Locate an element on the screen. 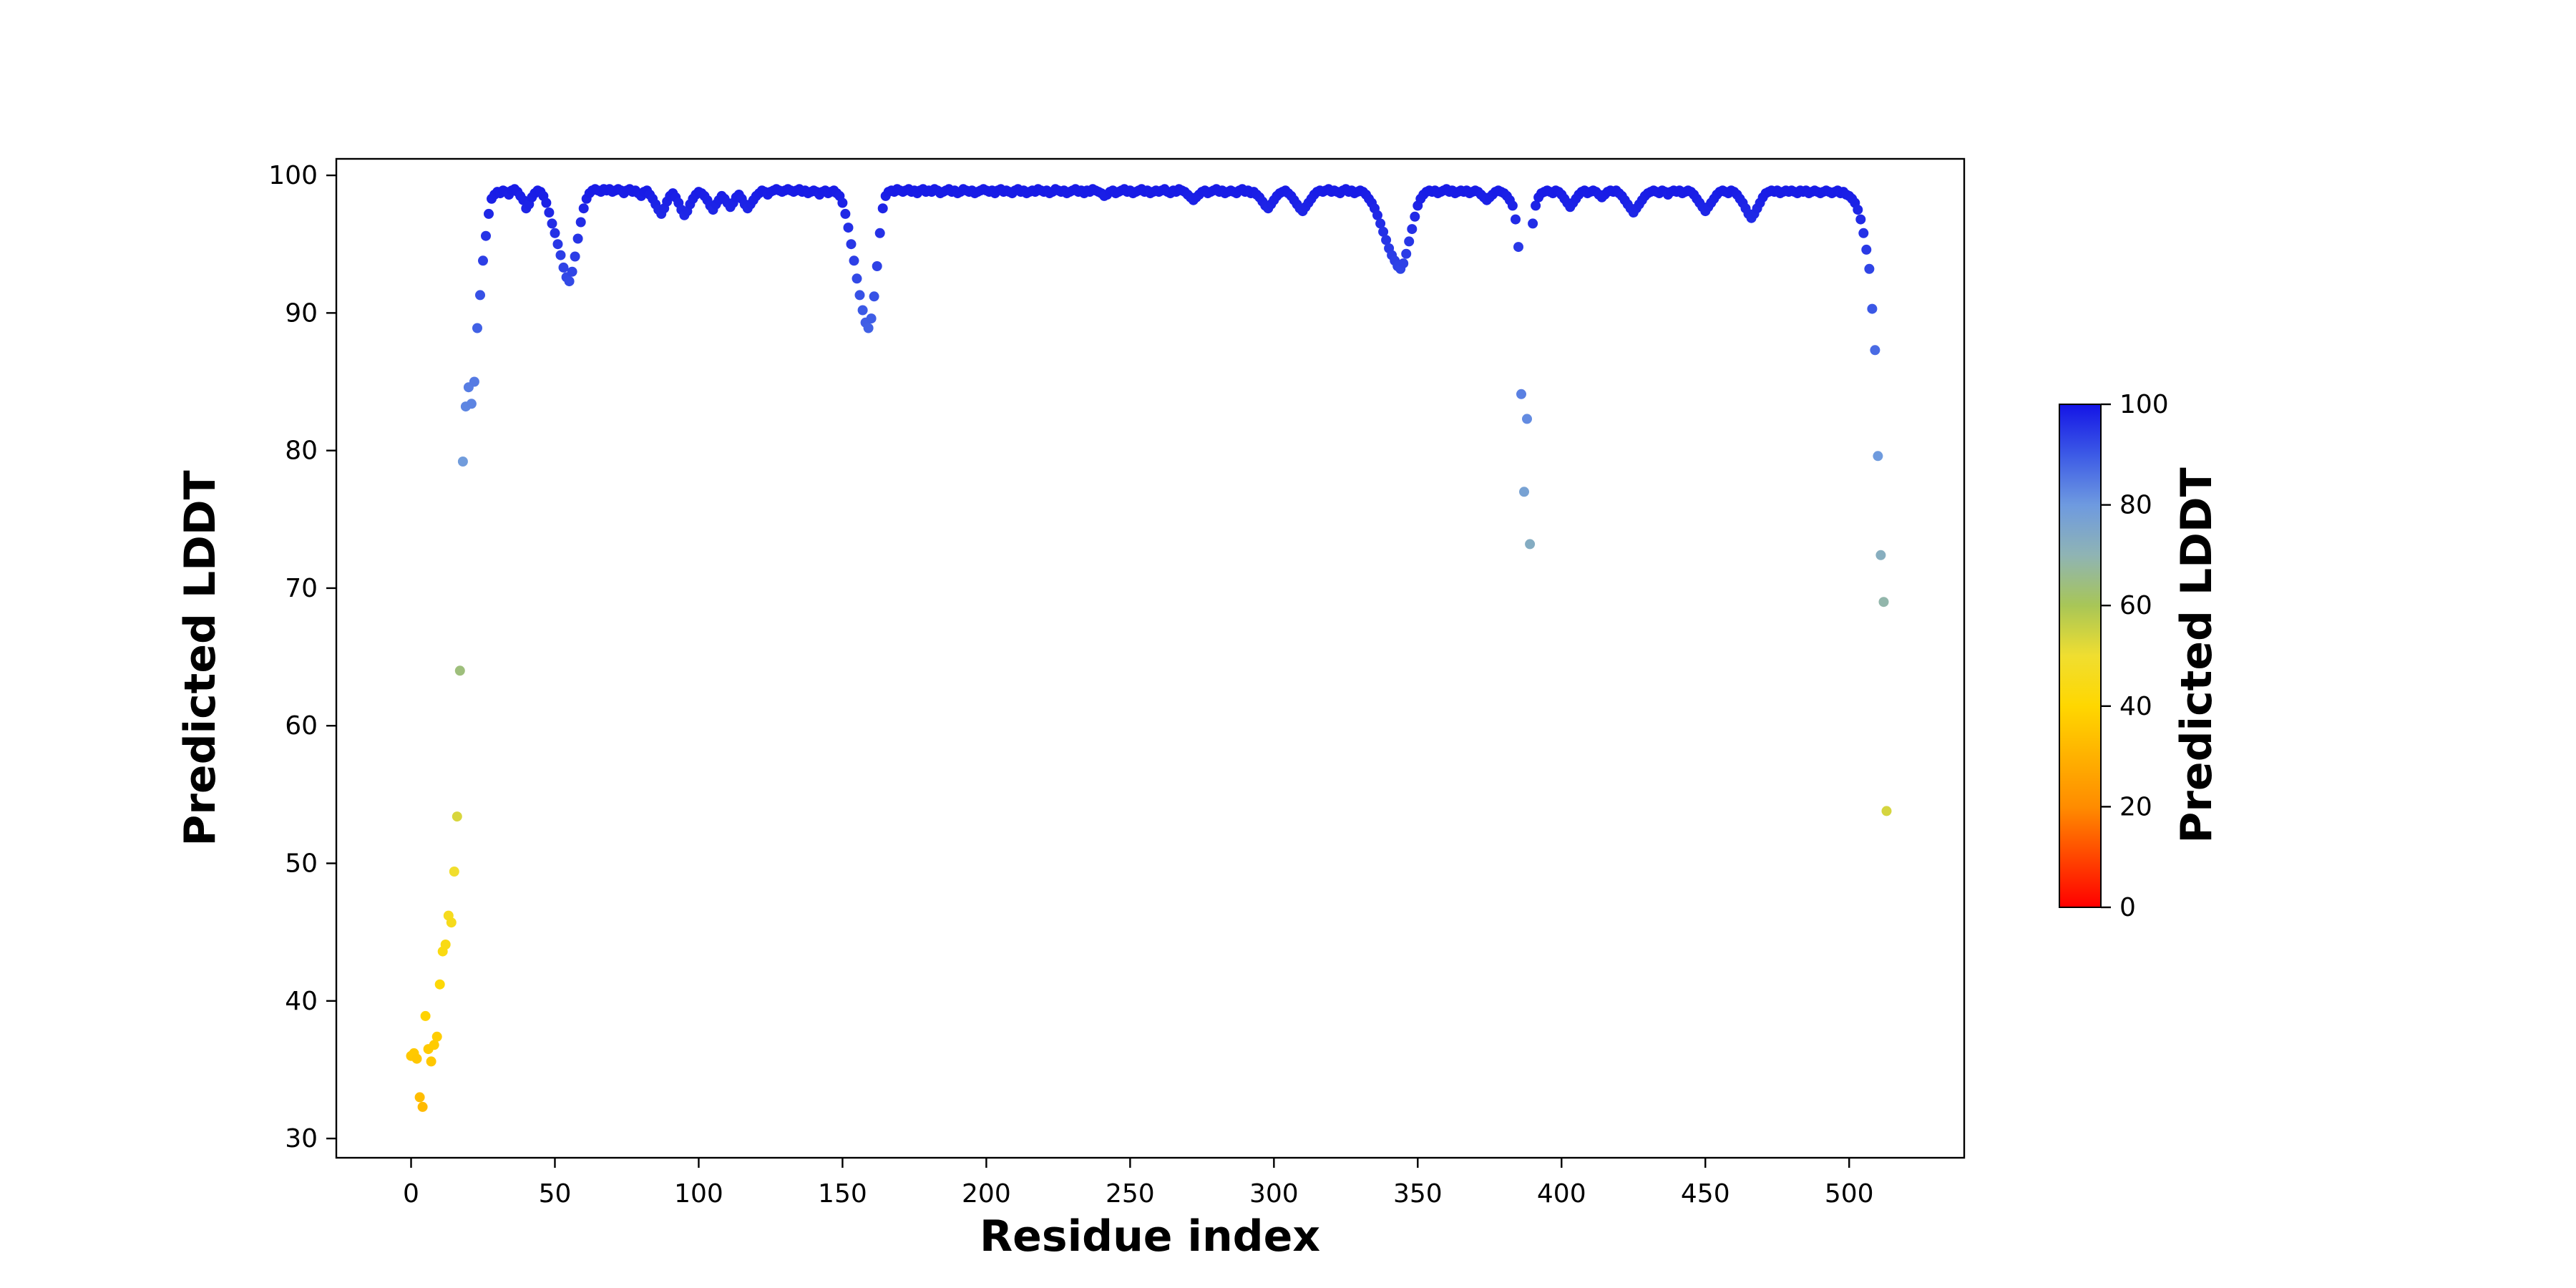 The width and height of the screenshot is (2576, 1288). y-tick-label: 50 is located at coordinates (301, 864).